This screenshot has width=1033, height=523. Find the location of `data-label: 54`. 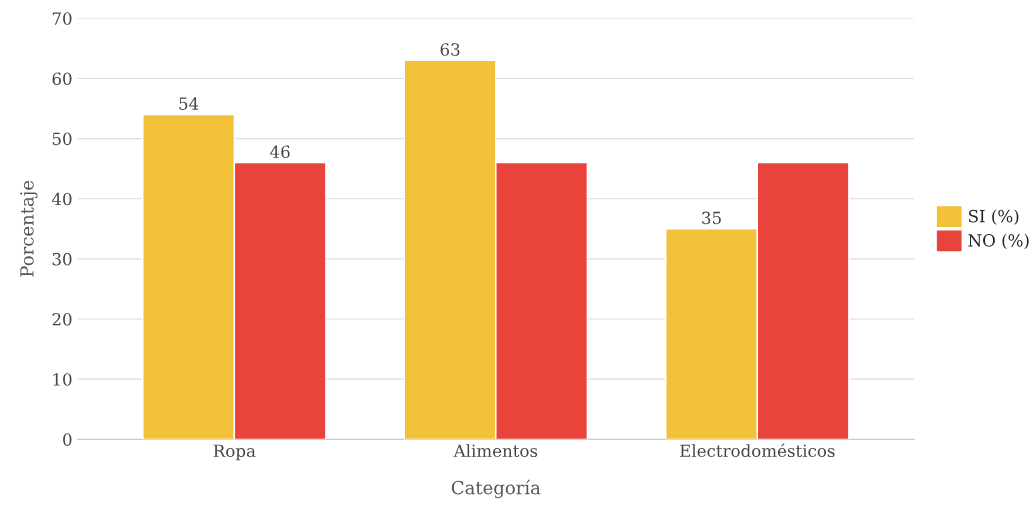

data-label: 54 is located at coordinates (189, 103).